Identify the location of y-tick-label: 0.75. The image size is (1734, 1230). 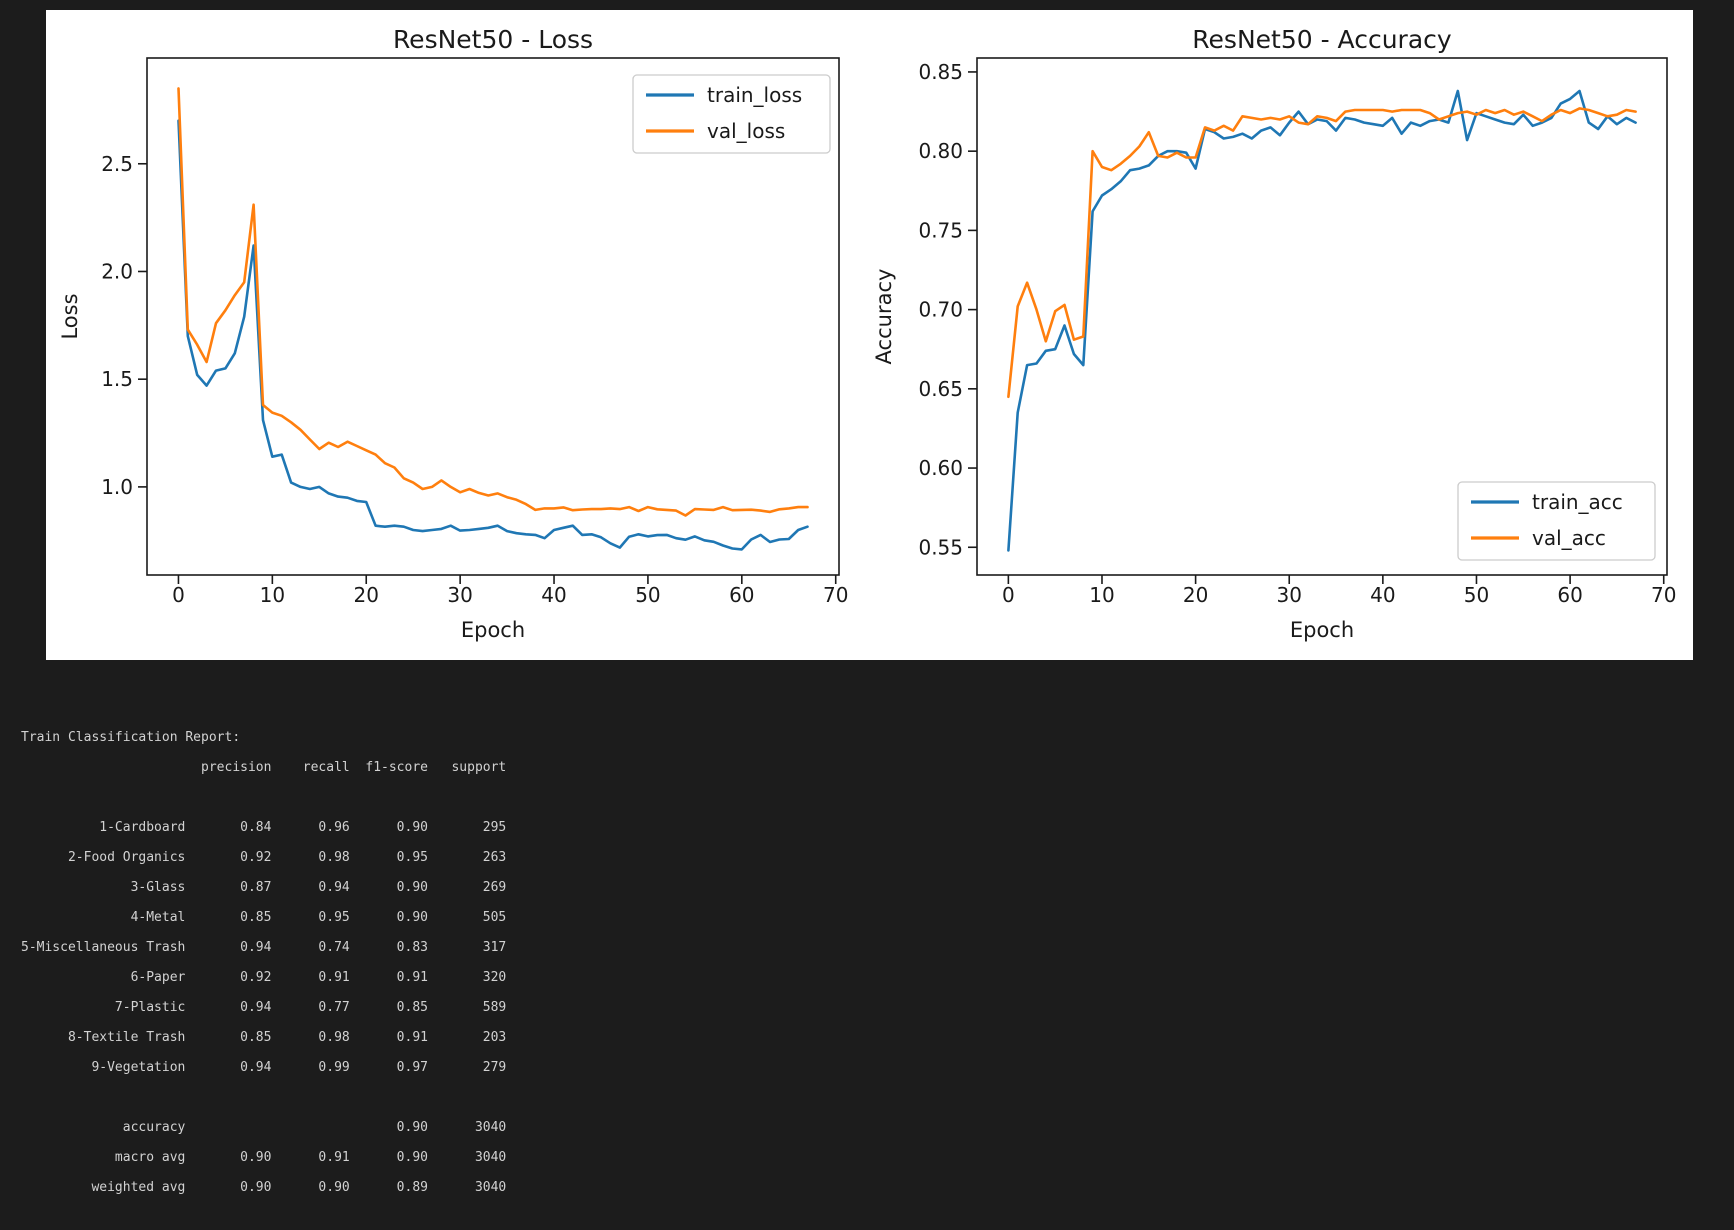
(940, 230).